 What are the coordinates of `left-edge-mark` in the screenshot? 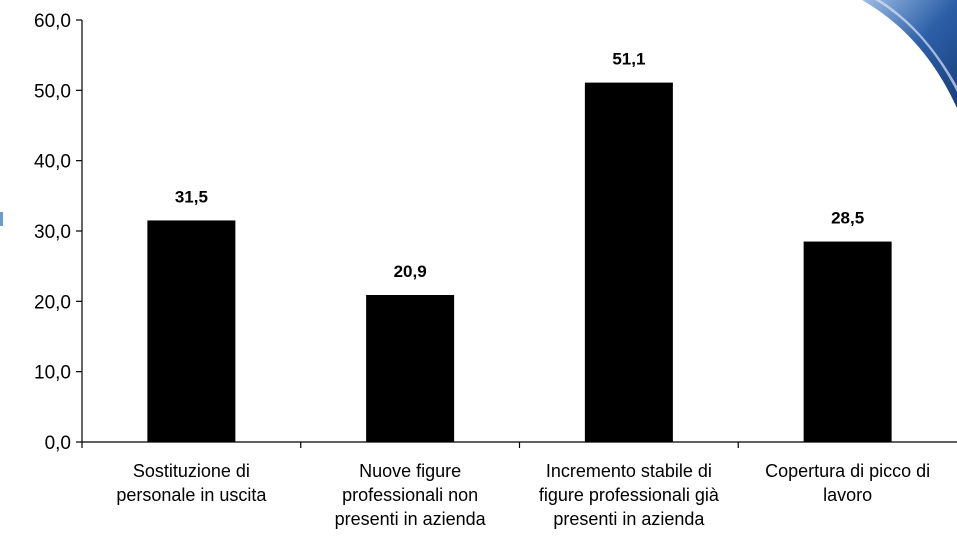 It's located at (1, 219).